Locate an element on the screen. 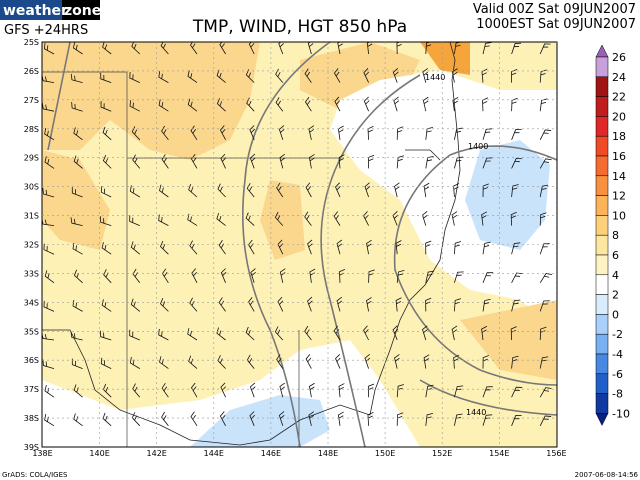 The image size is (640, 480). colorbar-label: 18 is located at coordinates (619, 136).